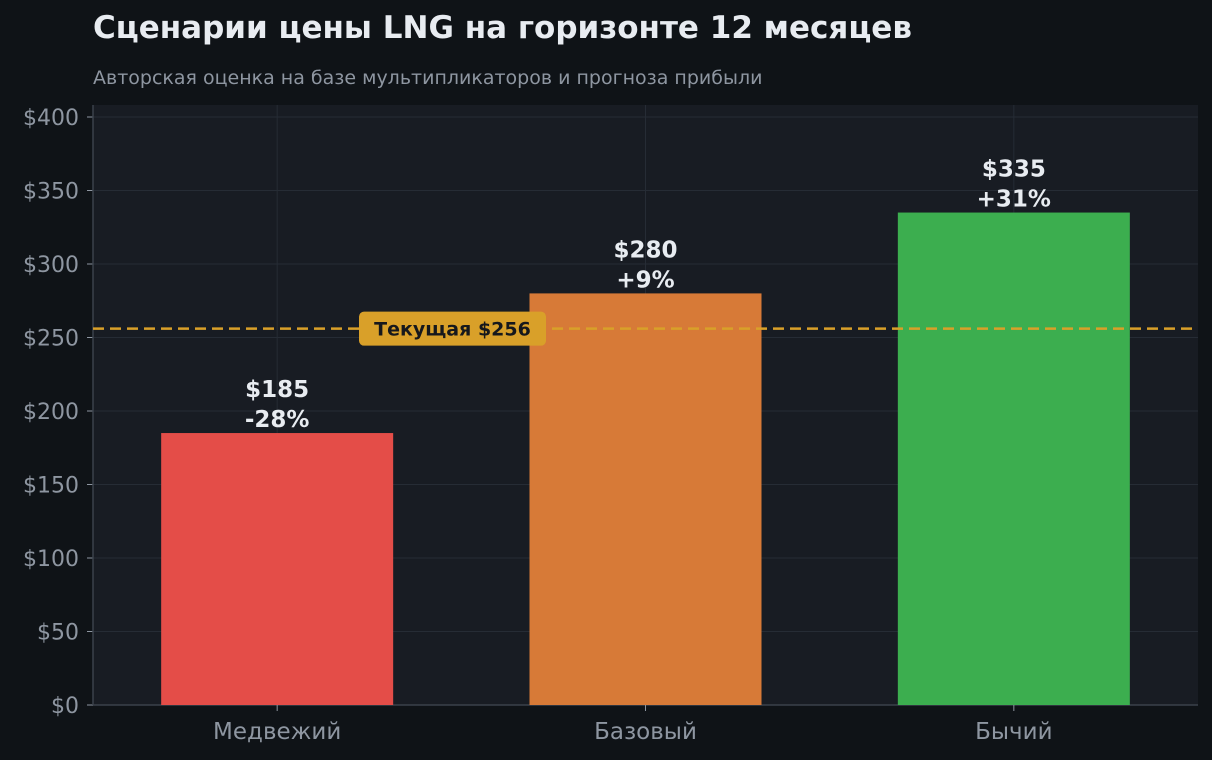 The width and height of the screenshot is (1212, 760). I want to click on y-tick-label: $200, so click(51, 412).